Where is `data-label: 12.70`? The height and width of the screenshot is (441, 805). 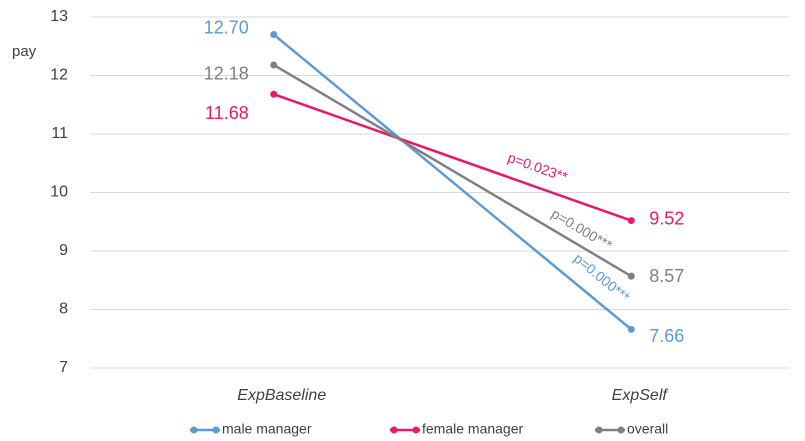 data-label: 12.70 is located at coordinates (226, 27).